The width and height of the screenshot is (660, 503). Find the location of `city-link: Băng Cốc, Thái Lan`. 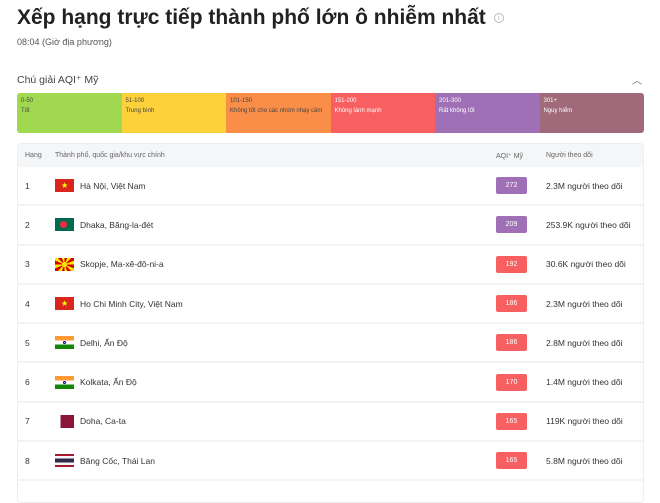

city-link: Băng Cốc, Thái Lan is located at coordinates (117, 460).